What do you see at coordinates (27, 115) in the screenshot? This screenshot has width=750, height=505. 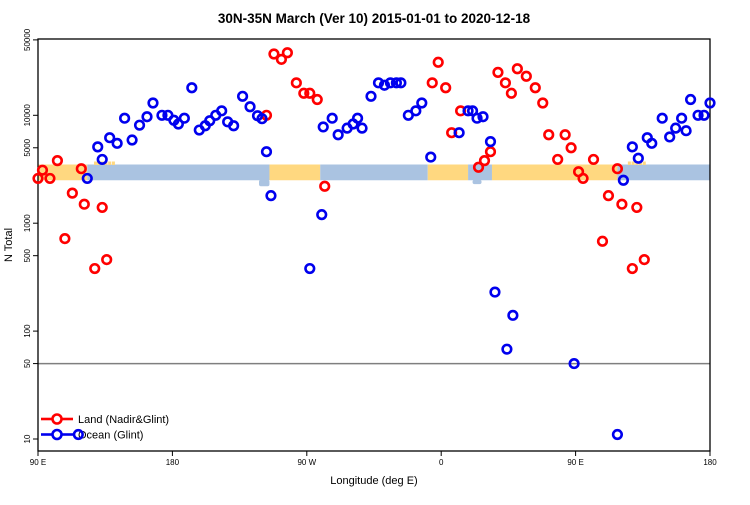 I see `y-tick-label: 10000` at bounding box center [27, 115].